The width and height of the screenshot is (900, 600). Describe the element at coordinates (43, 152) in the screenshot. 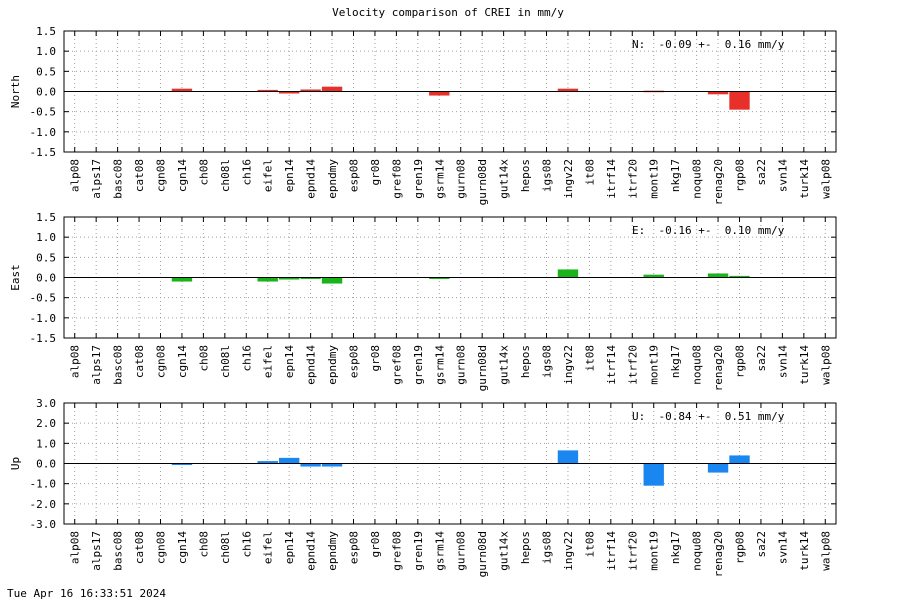

I see `y-tick-label: -1.5` at that location.